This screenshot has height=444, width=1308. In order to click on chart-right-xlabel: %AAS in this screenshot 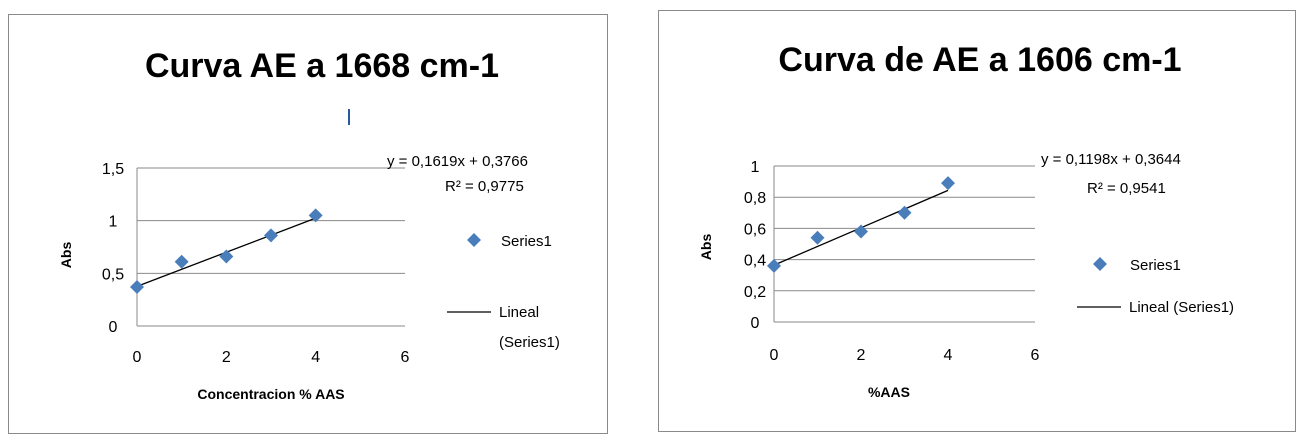, I will do `click(889, 392)`.